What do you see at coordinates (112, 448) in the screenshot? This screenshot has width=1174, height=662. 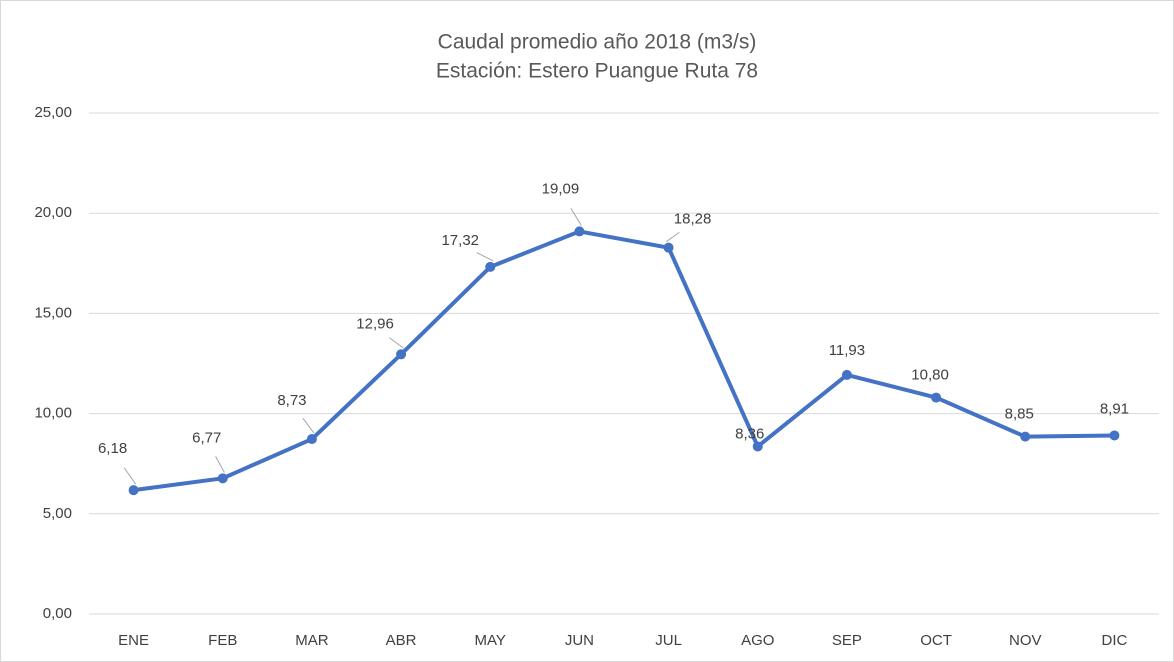 I see `data-label: 6,18` at bounding box center [112, 448].